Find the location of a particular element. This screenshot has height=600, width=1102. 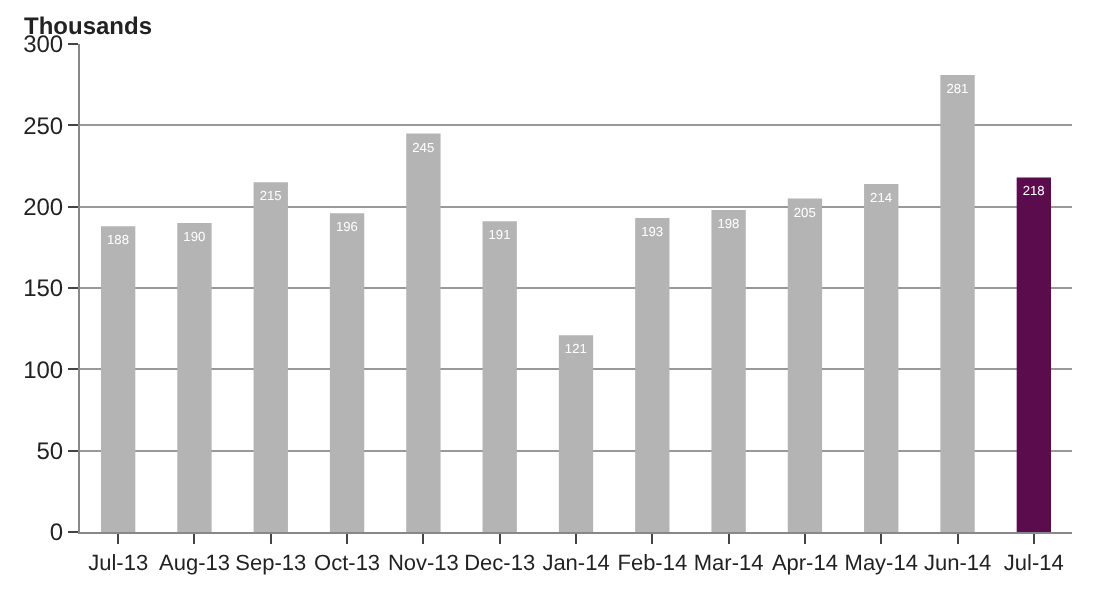

y-tick-label: 50 is located at coordinates (50, 451).